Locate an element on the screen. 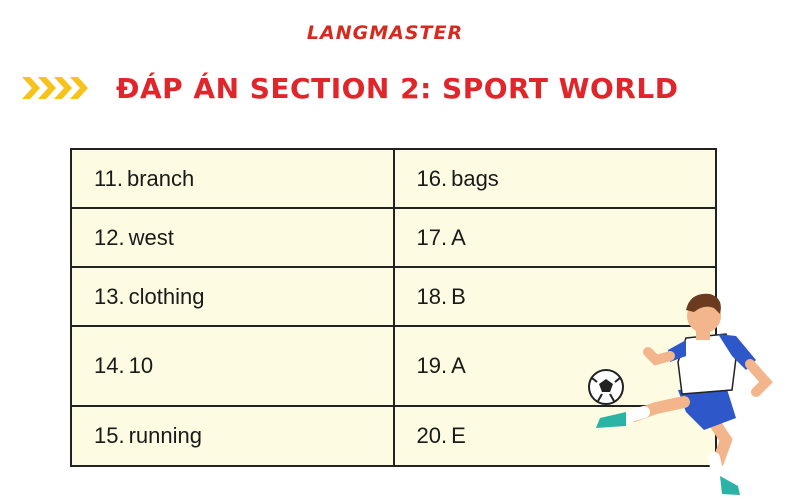 The height and width of the screenshot is (500, 800). answer-cell-17: 17. A is located at coordinates (554, 237).